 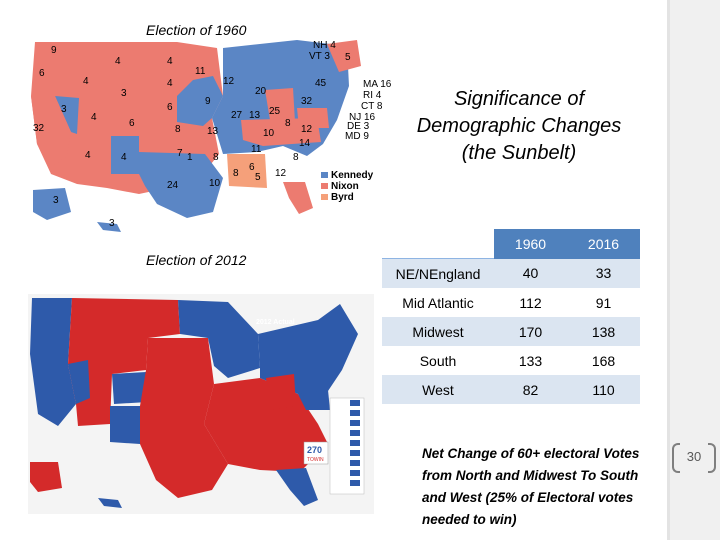 I want to click on table-row: Midwest 170 138, so click(x=511, y=331).